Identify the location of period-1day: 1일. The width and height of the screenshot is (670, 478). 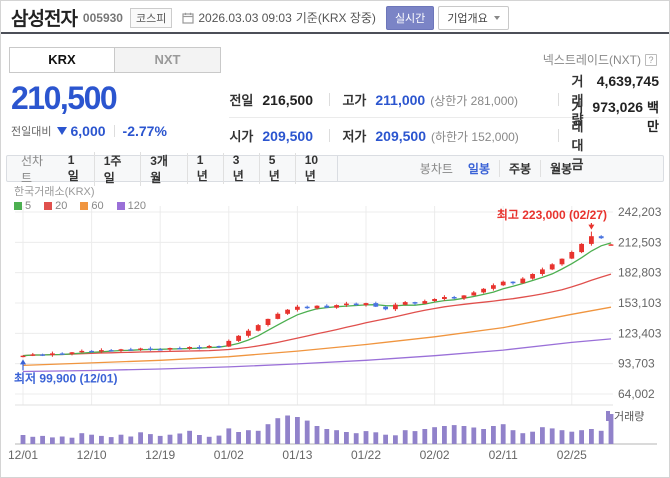
(73, 168).